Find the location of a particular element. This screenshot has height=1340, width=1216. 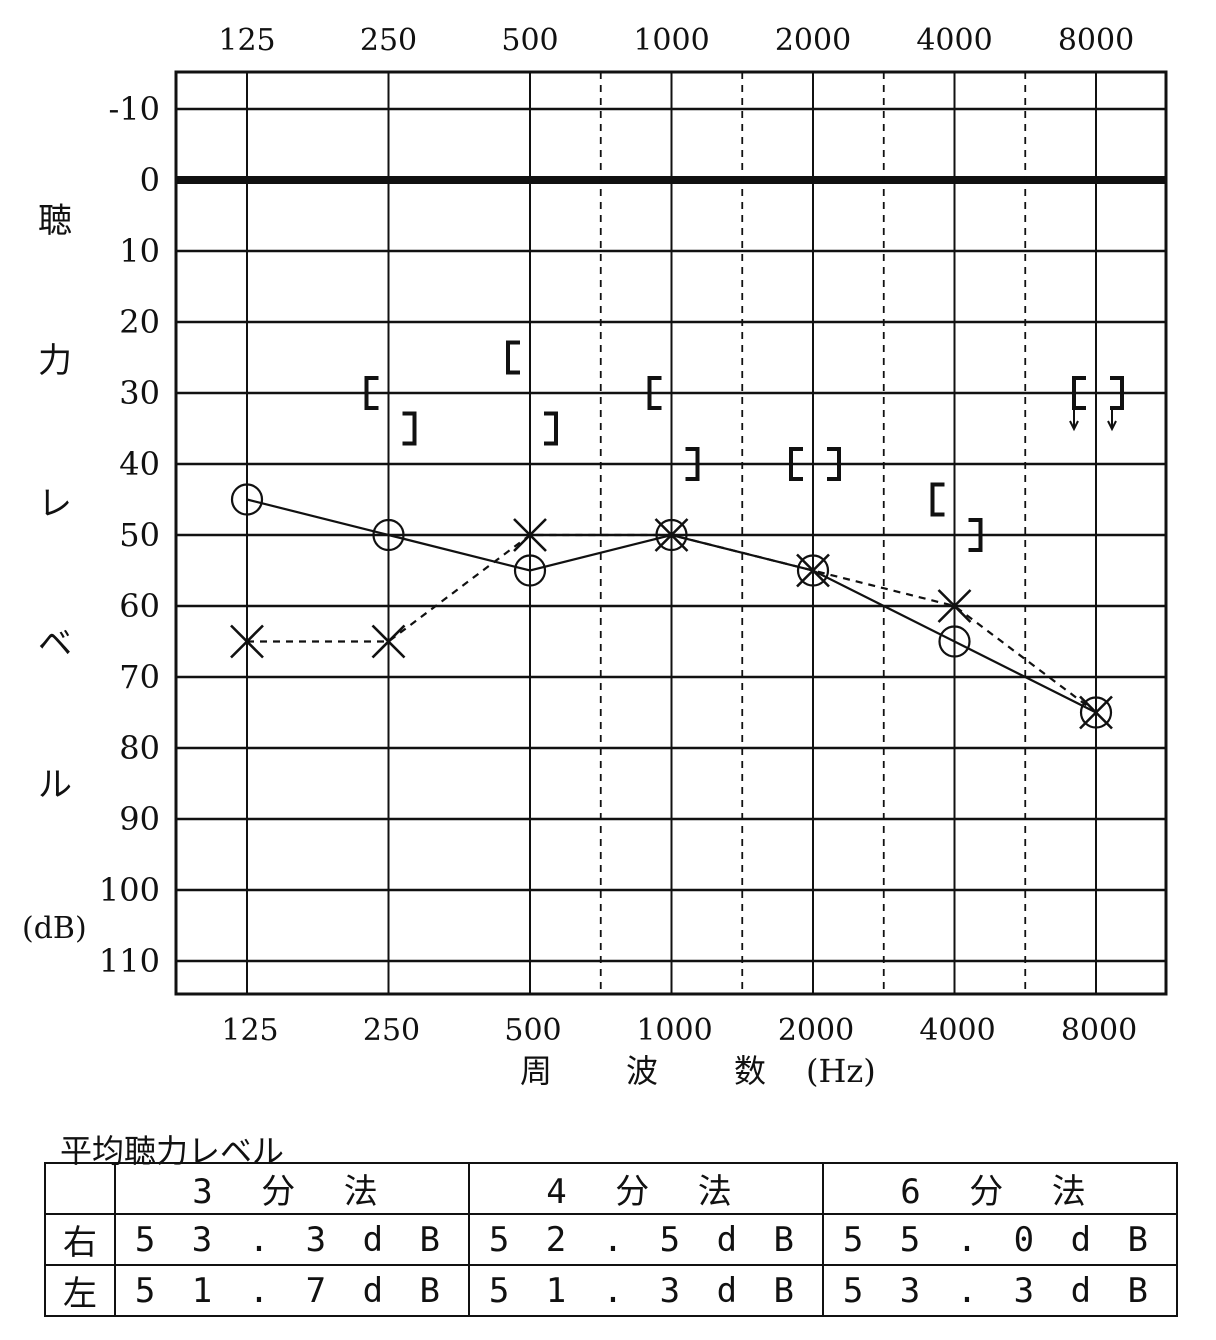

table-row-left: 左 5 1 . 7 d B 5 1 . 3 d B 5 3 . 3 d B is located at coordinates (611, 1290).